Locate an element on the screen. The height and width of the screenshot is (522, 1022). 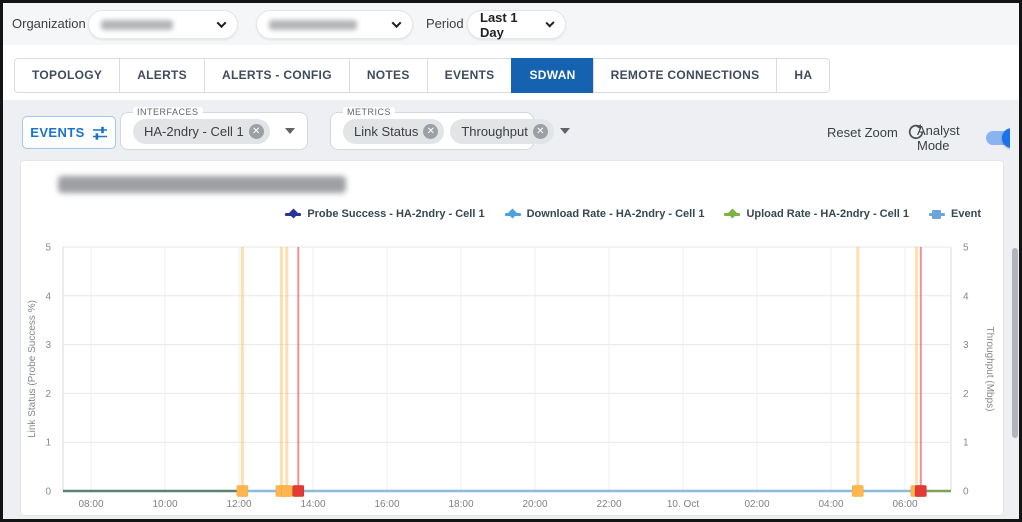
svg-text: 22:00 is located at coordinates (608, 504).